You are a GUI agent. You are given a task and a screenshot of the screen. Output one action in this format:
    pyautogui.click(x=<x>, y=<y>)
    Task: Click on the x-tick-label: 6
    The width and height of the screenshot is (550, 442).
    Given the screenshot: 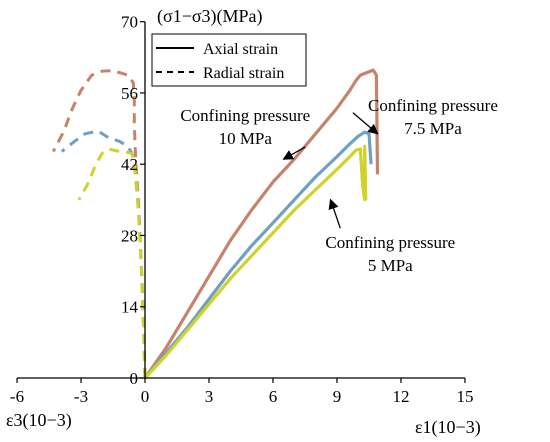 What is the action you would take?
    pyautogui.click(x=273, y=396)
    